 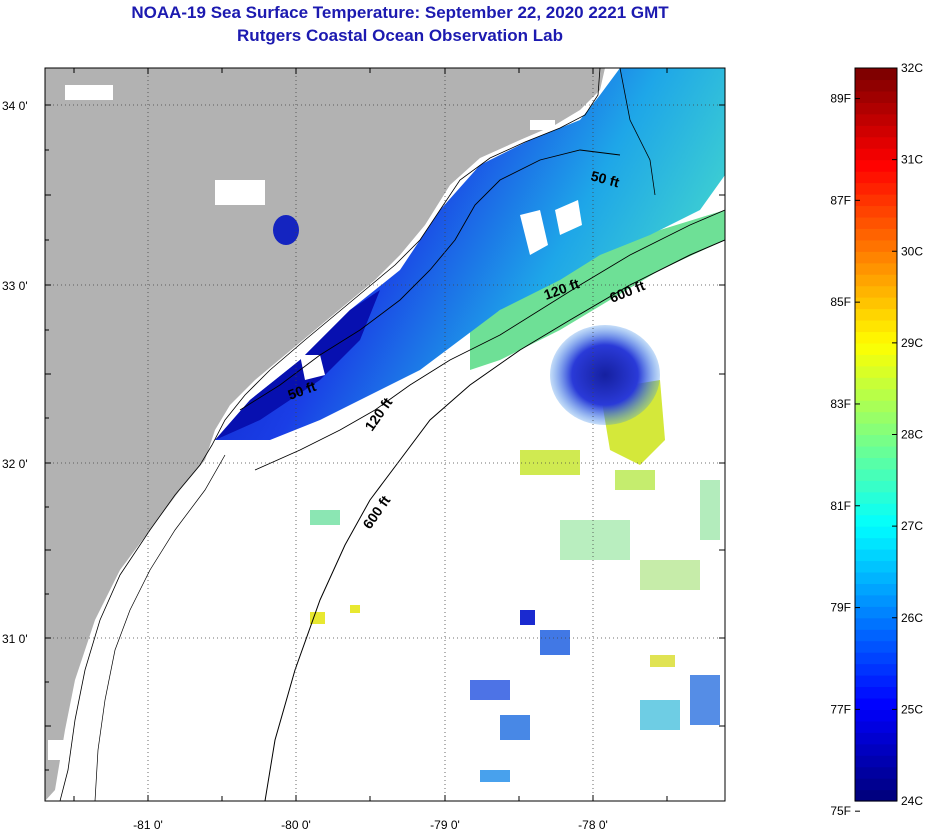 I want to click on lat-label-31: 31 0', so click(x=15, y=639).